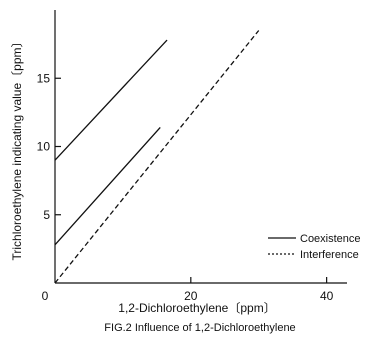 The width and height of the screenshot is (377, 342). I want to click on y-tick-label: 15, so click(44, 78).